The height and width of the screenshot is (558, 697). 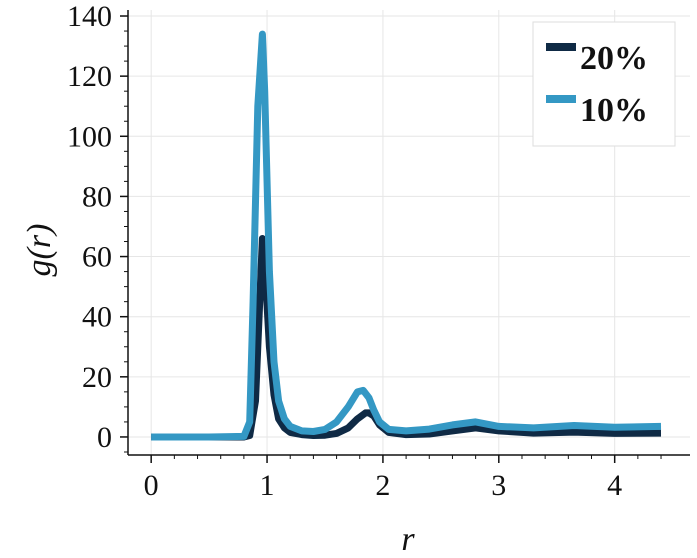 What do you see at coordinates (89, 136) in the screenshot?
I see `y-tick-label: 100` at bounding box center [89, 136].